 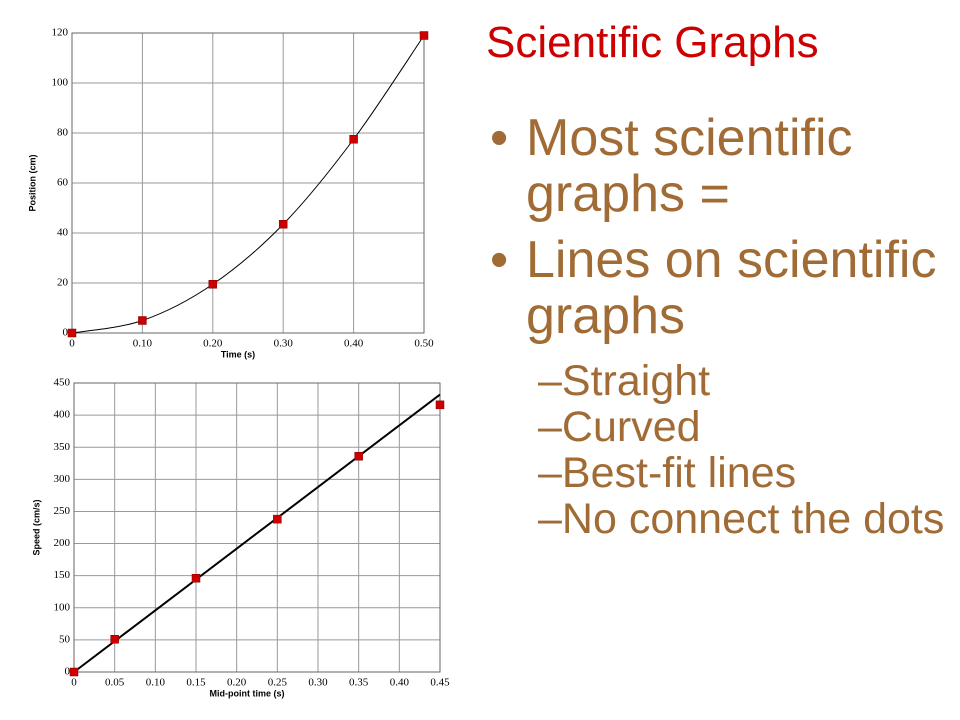 What do you see at coordinates (667, 473) in the screenshot?
I see `sub-bullet: –Best-fit lines` at bounding box center [667, 473].